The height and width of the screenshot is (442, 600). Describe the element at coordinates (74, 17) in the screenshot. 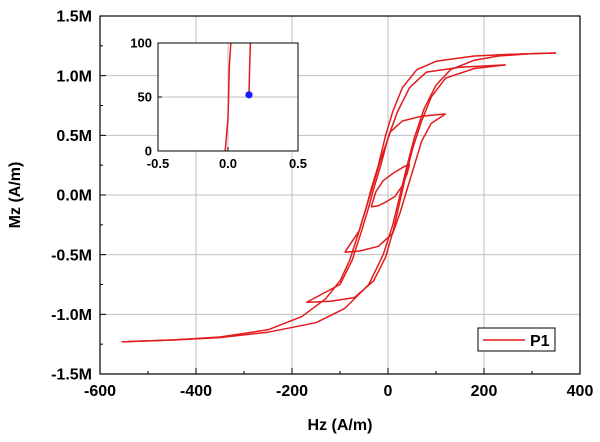

I see `main-y-tick-label: 1.5M` at that location.